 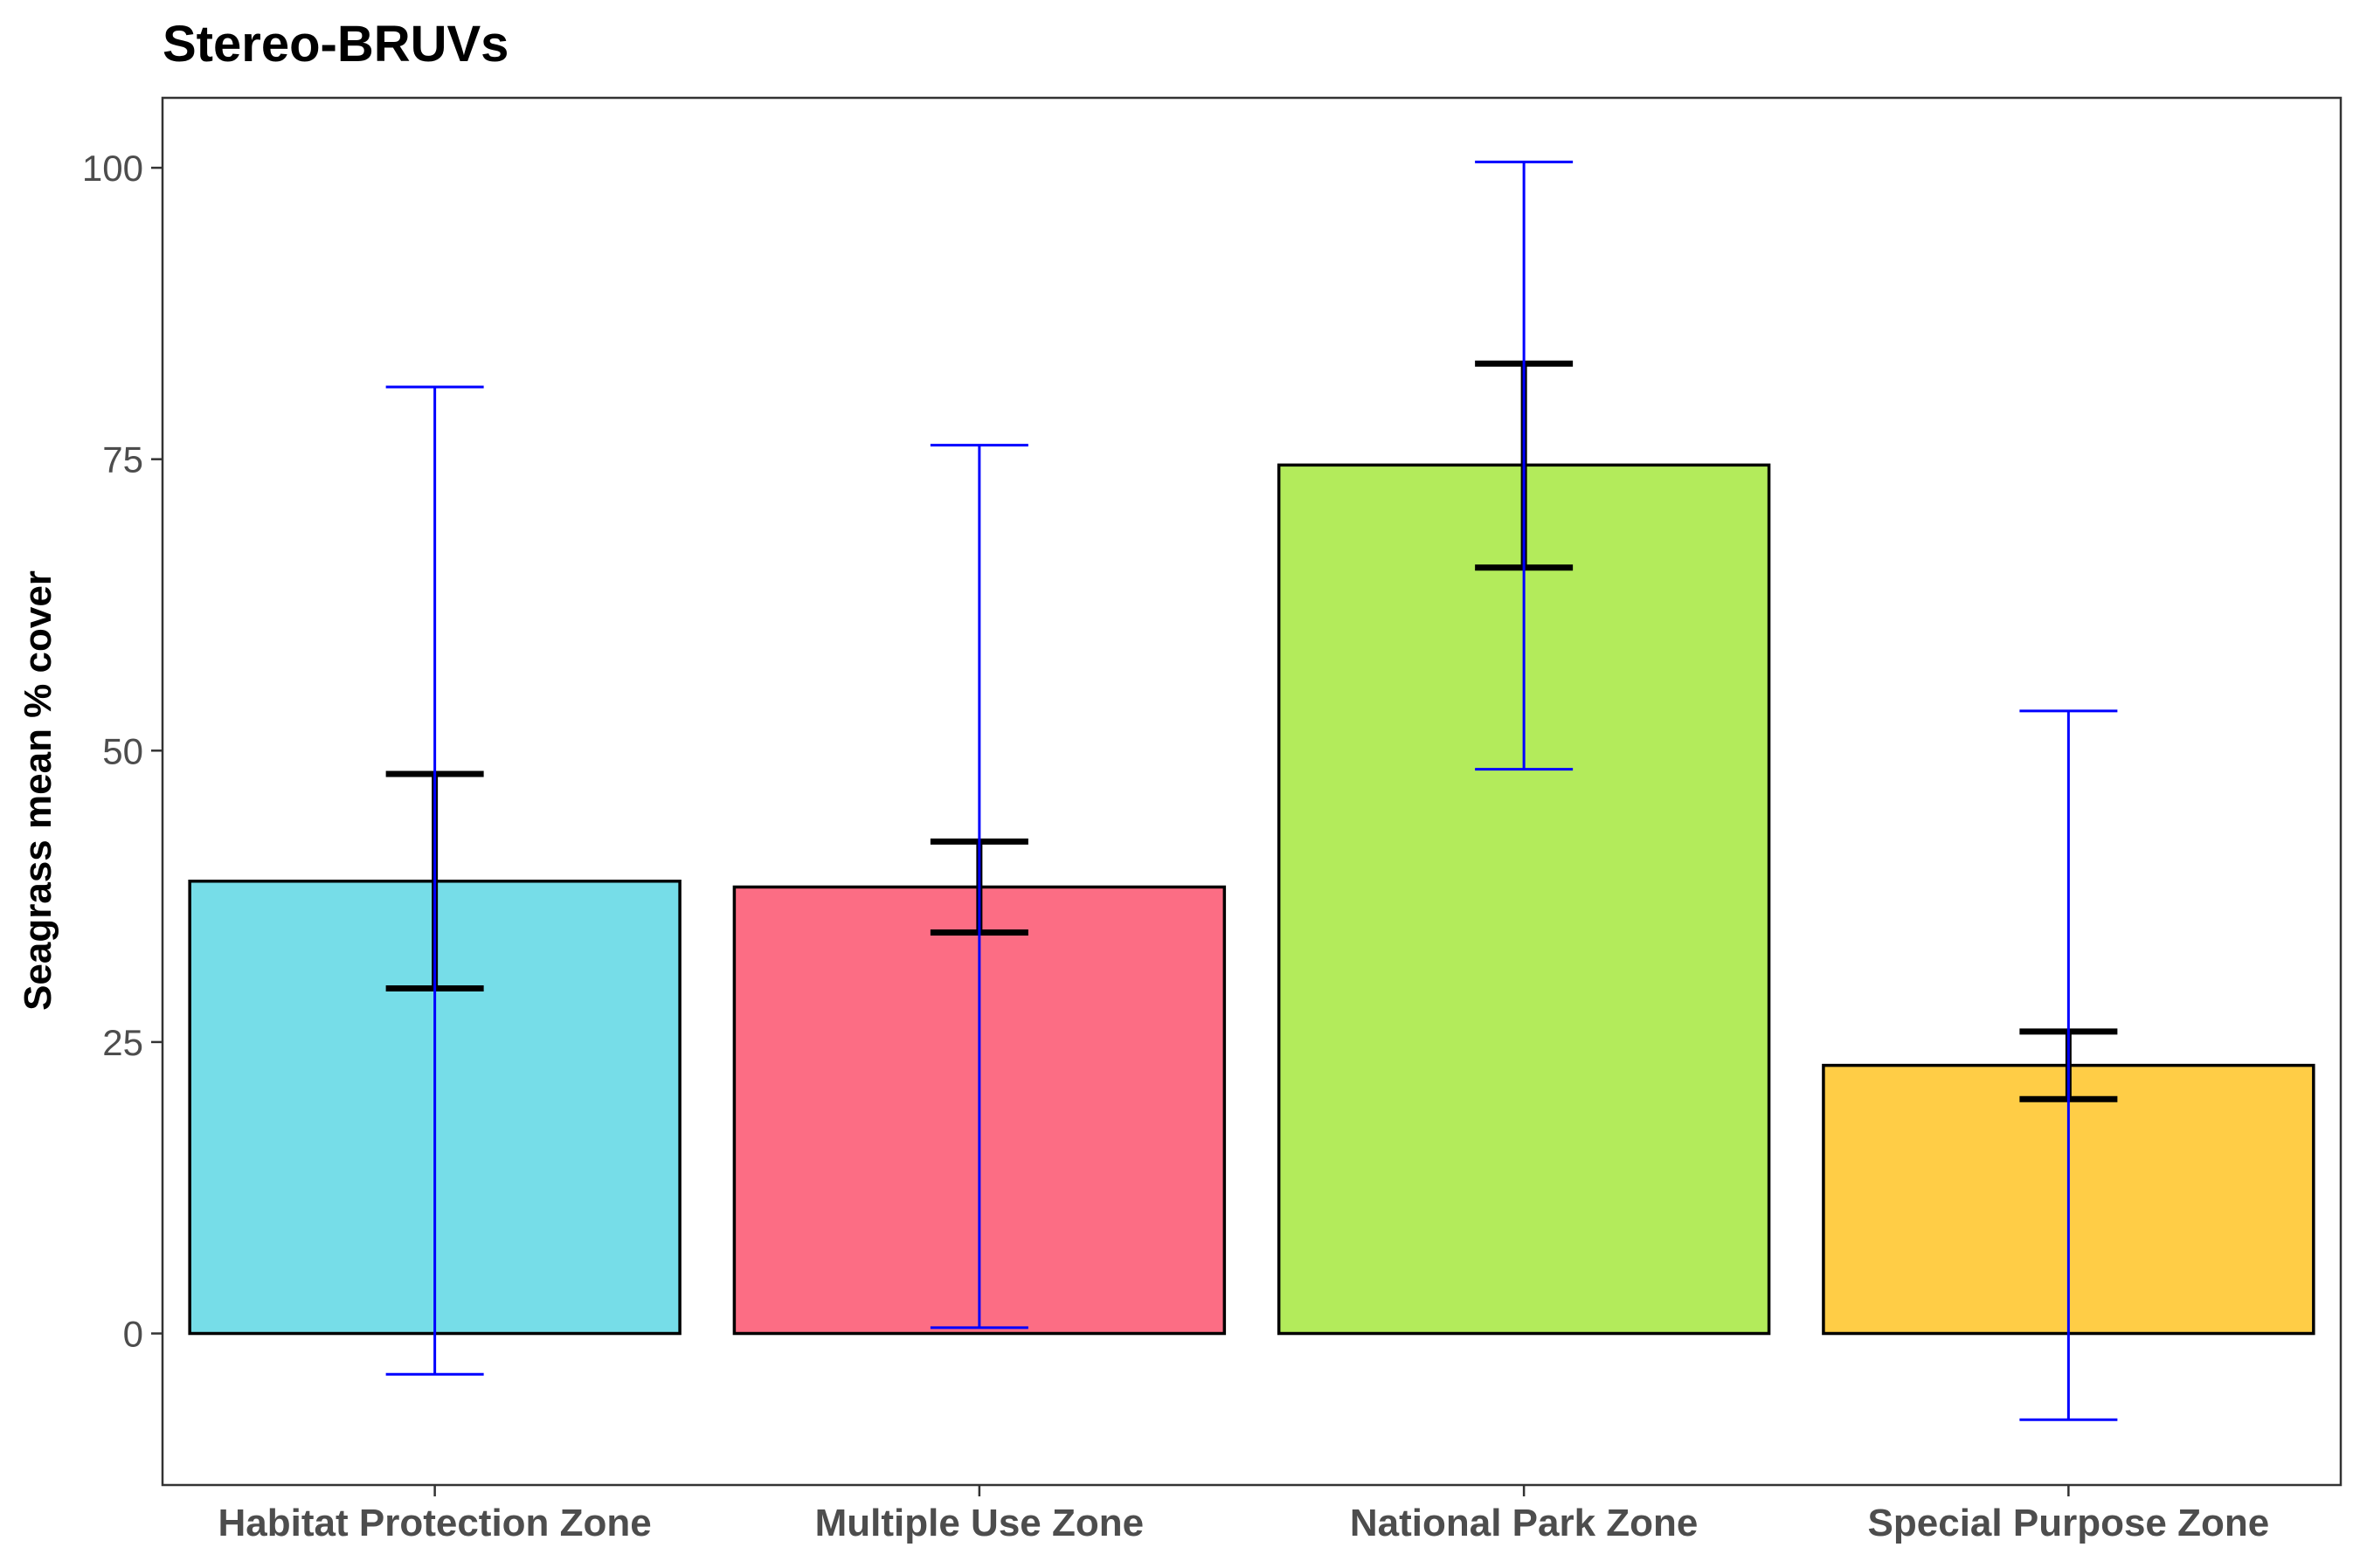 I want to click on y-tick-label: 50, so click(x=122, y=750).